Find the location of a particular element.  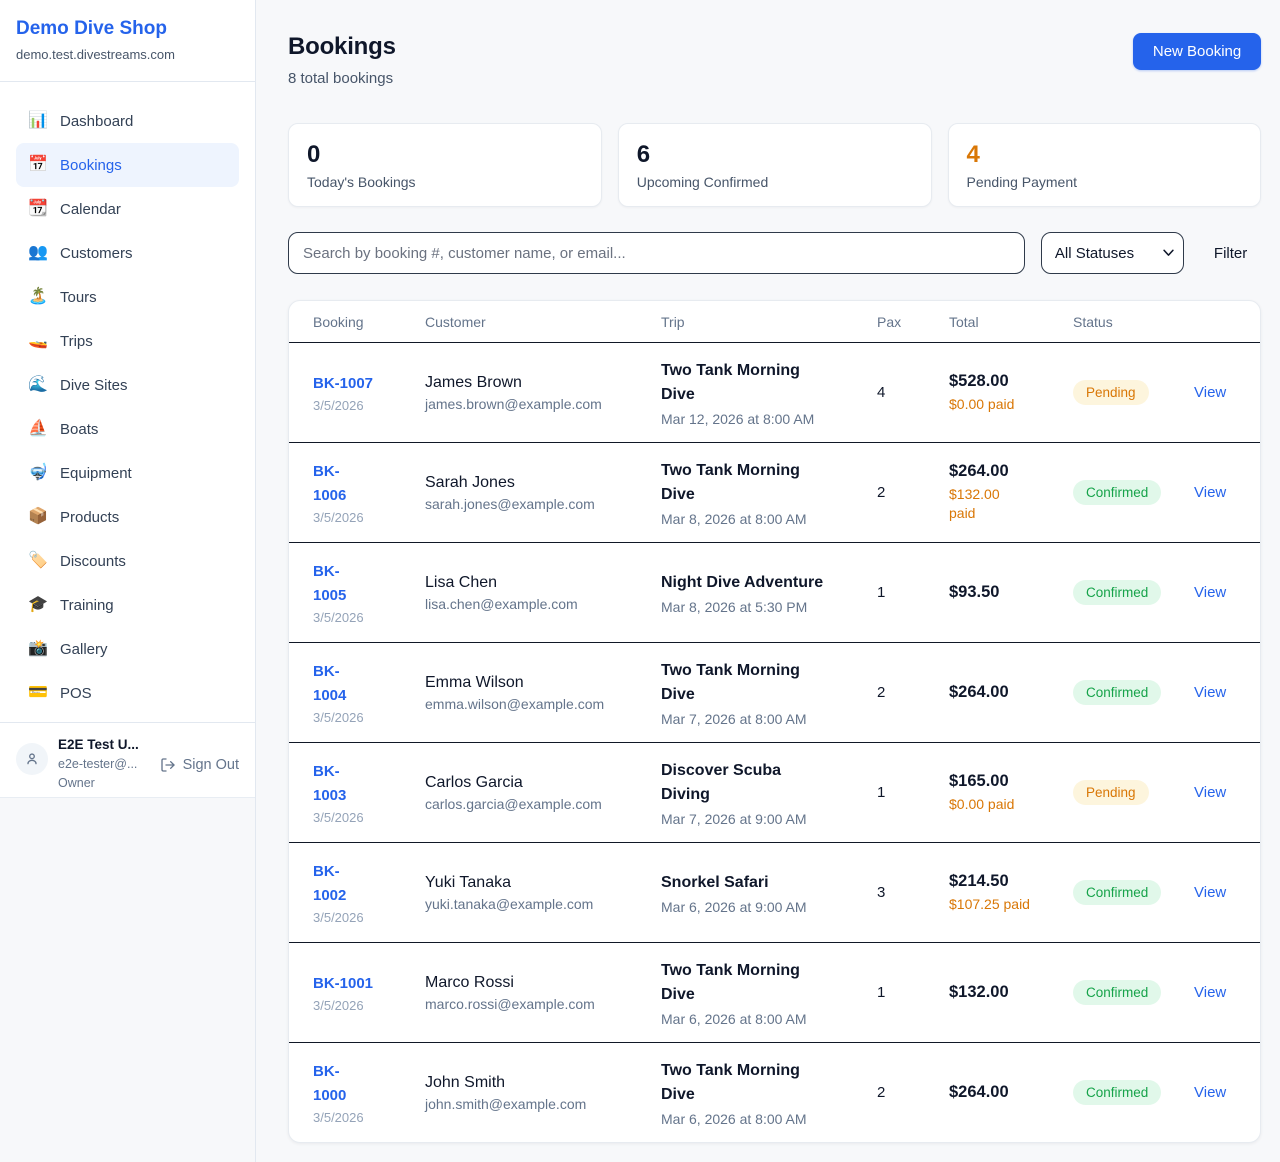

sidebar-item-label: Customers is located at coordinates (96, 253).